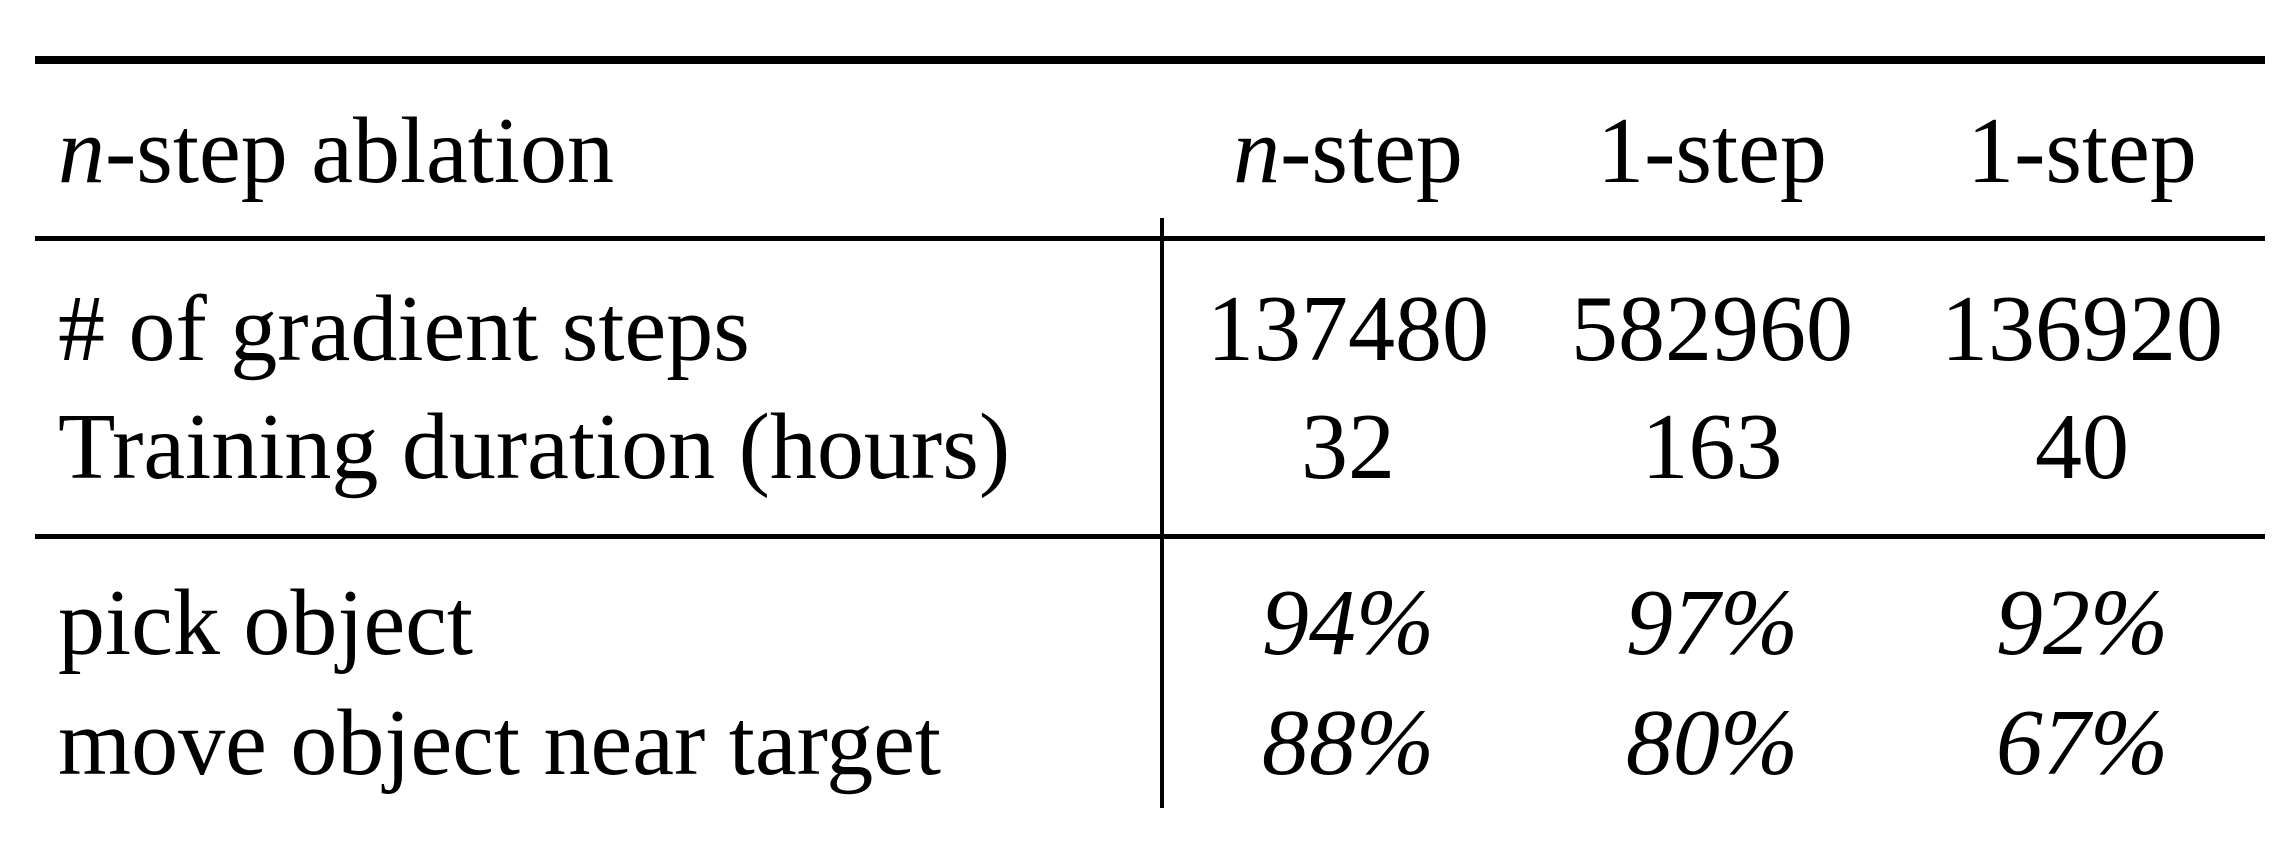  I want to click on column-header-3: 1-step, so click(2082, 151).